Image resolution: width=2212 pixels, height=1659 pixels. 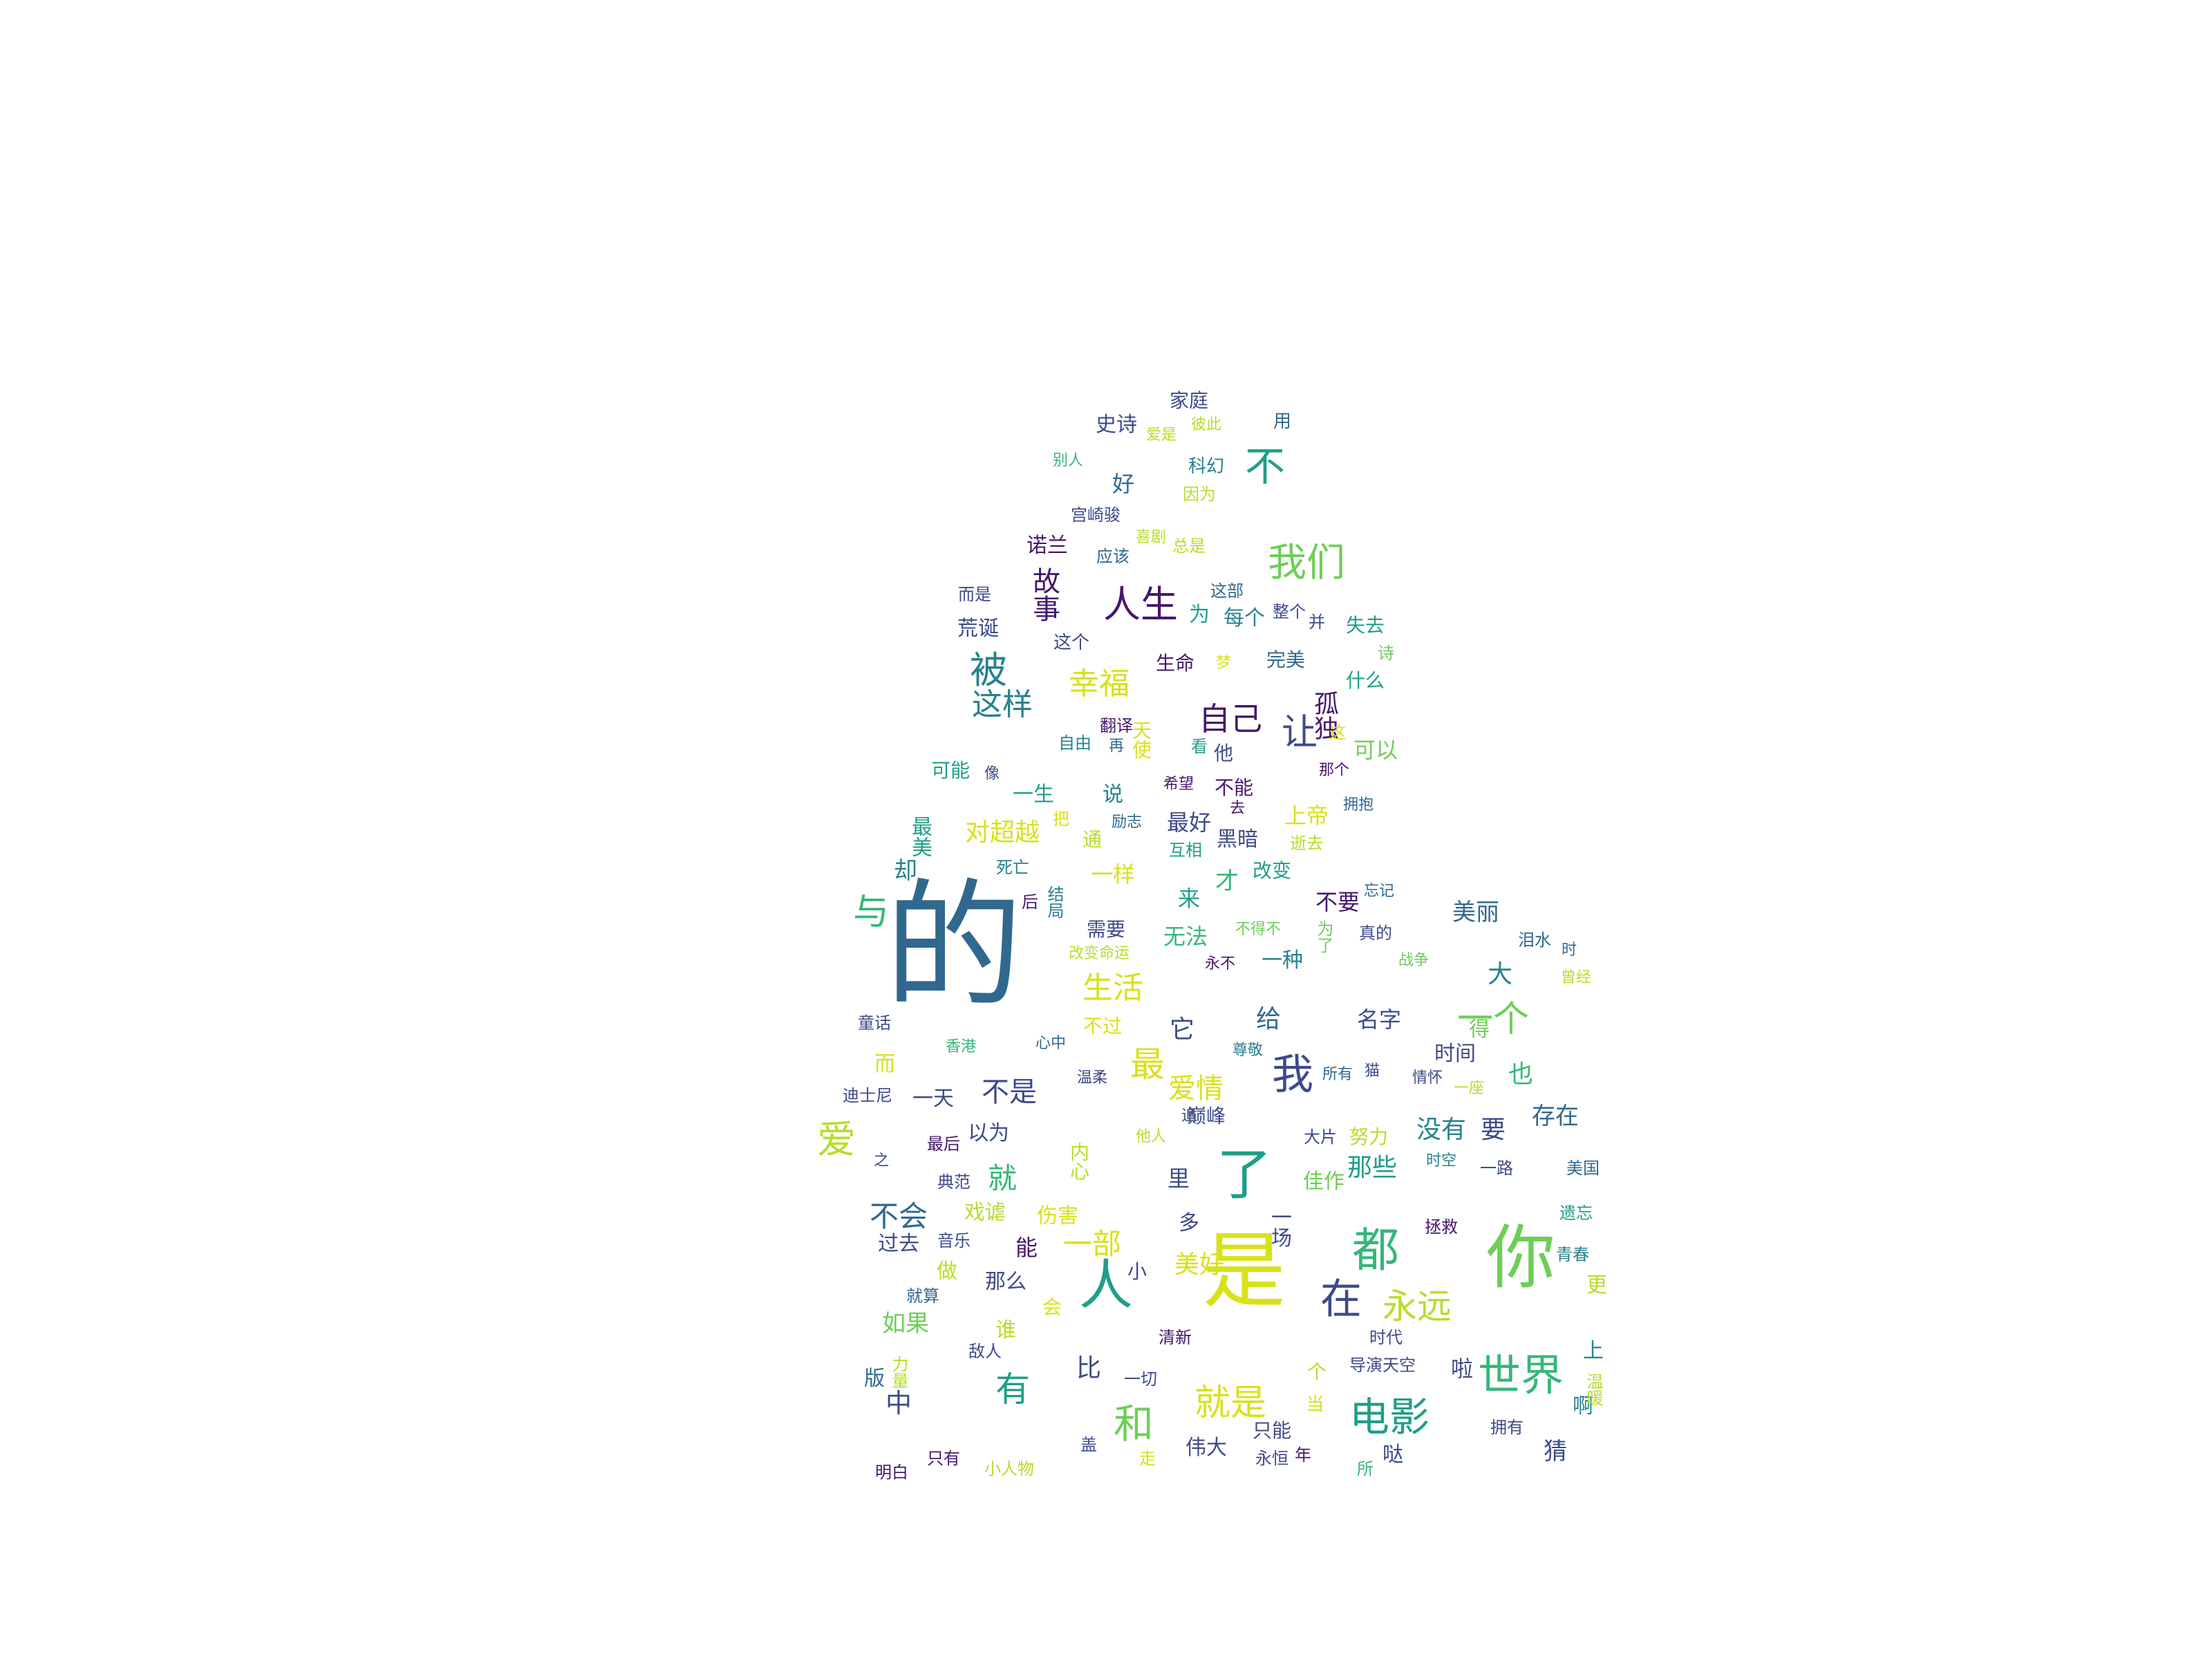 I want to click on cloud-word: 时, so click(x=1569, y=950).